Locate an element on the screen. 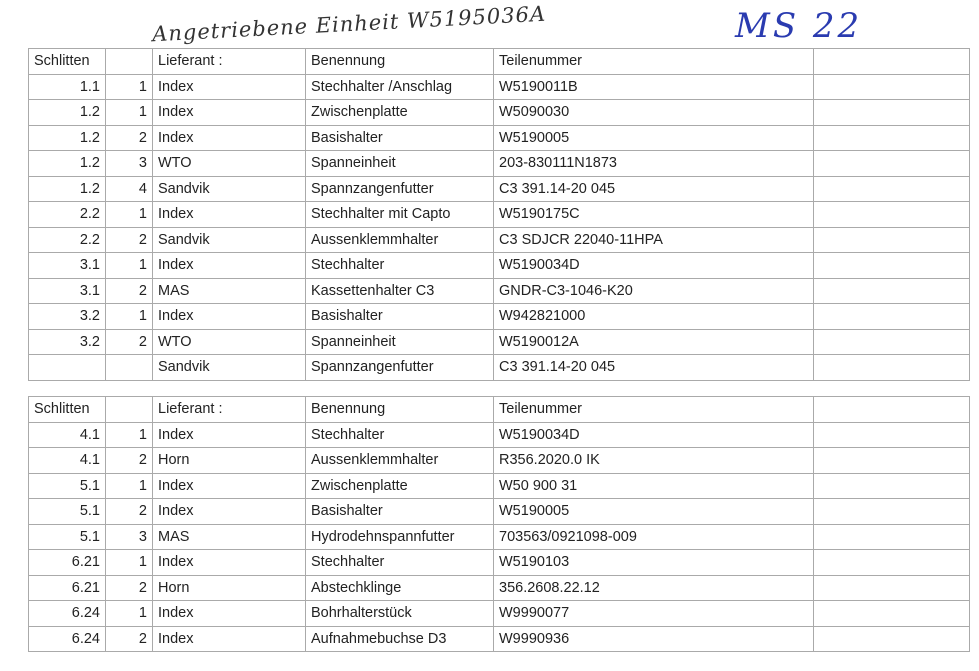 Image resolution: width=979 pixels, height=671 pixels. table-cell: 703563/0921098-009 is located at coordinates (653, 536).